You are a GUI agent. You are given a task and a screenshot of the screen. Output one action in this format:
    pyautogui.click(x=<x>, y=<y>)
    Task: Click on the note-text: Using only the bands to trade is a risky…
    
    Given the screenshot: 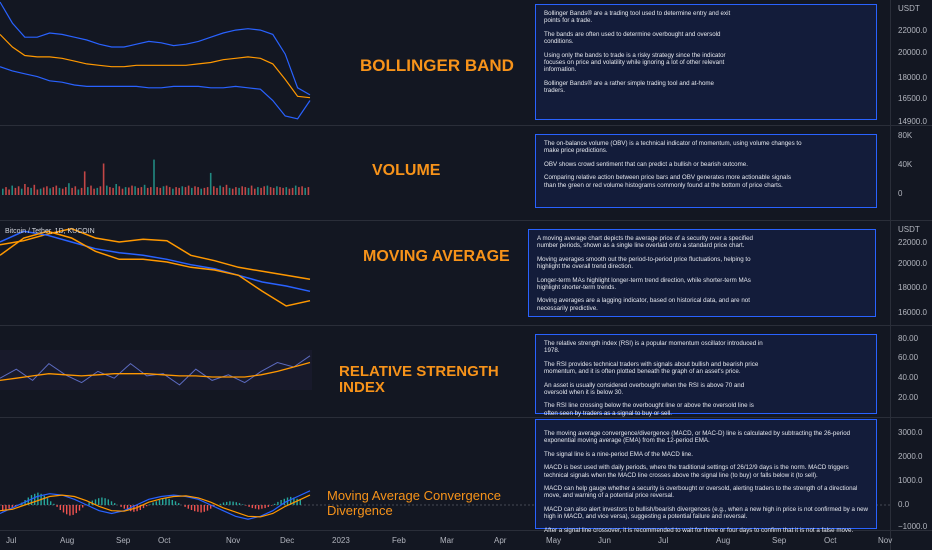 What is the action you would take?
    pyautogui.click(x=635, y=62)
    